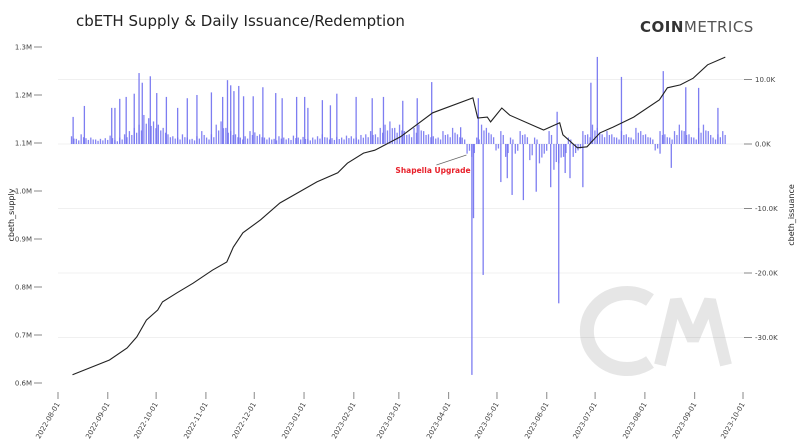  I want to click on y-right-tick-label: 0.0K, so click(763, 145).